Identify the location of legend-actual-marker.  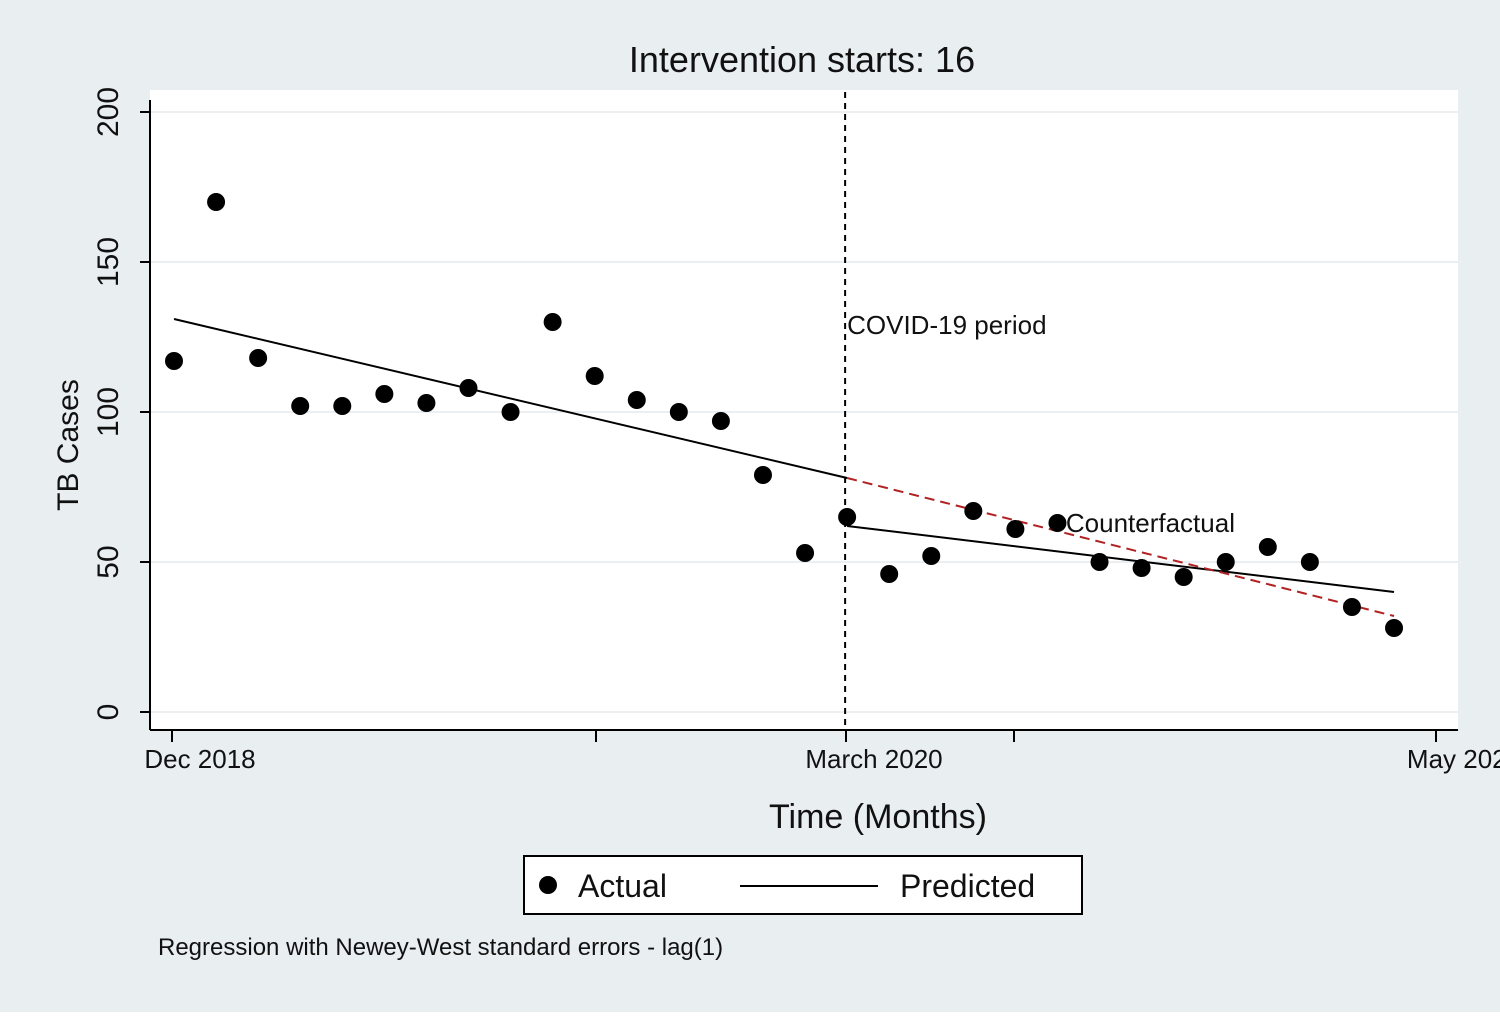
(548, 885).